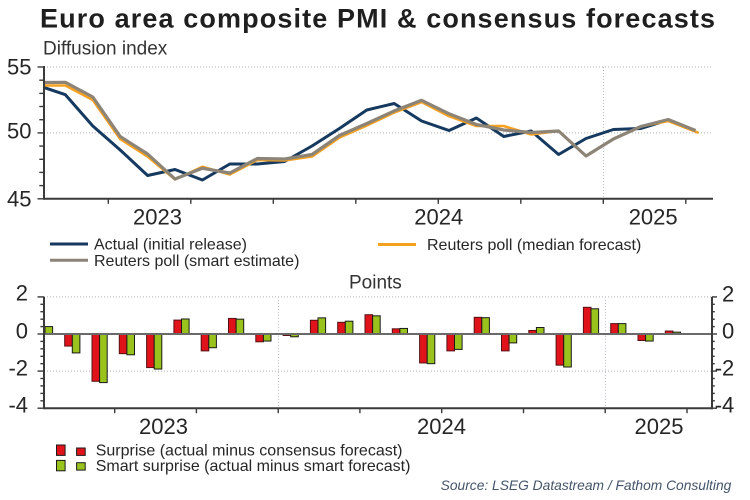  Describe the element at coordinates (19, 198) in the screenshot. I see `svg-text: 45` at that location.